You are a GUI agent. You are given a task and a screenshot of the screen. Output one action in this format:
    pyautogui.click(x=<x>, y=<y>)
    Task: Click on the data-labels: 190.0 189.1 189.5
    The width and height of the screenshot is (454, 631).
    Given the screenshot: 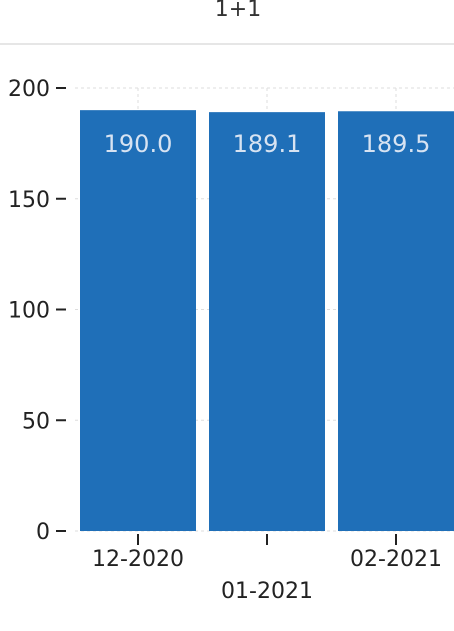 What is the action you would take?
    pyautogui.click(x=267, y=144)
    